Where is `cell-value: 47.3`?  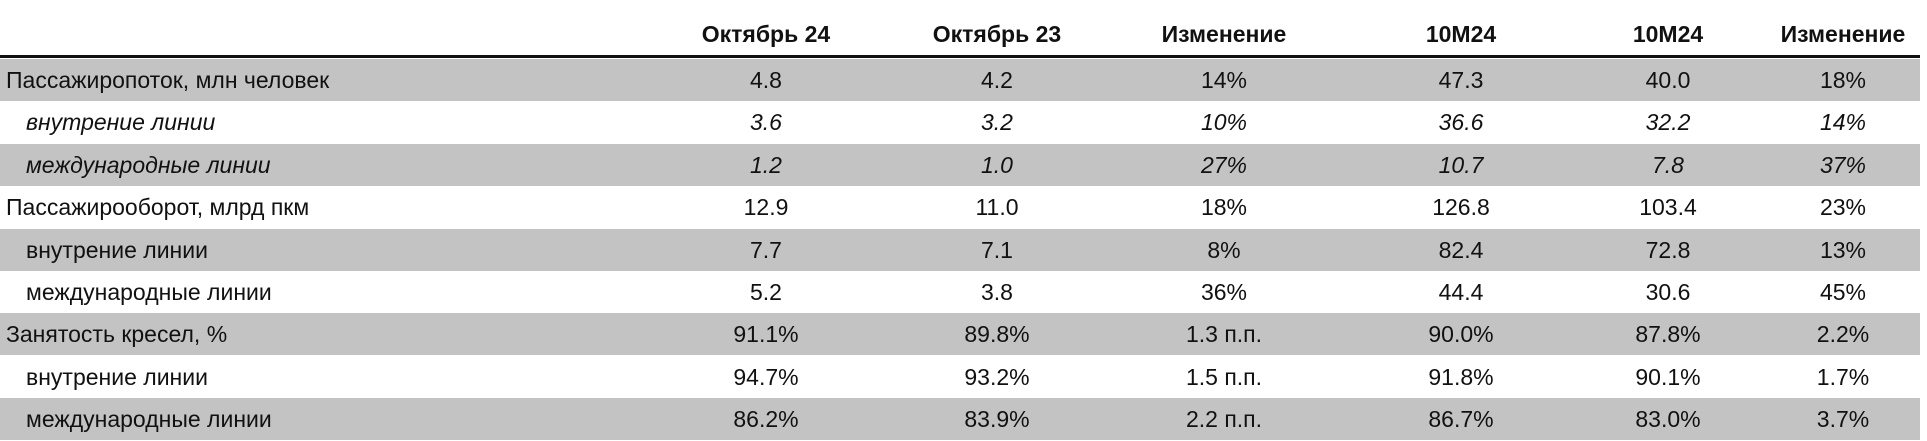
cell-value: 47.3 is located at coordinates (1461, 80).